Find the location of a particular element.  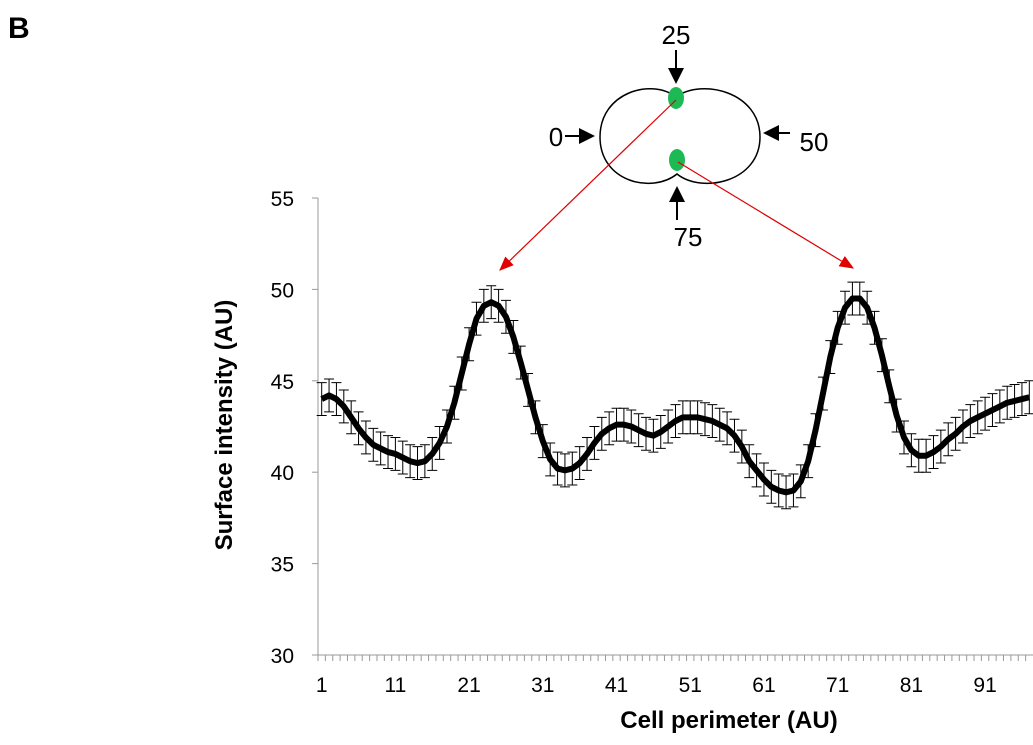

y-tick-label: 30 is located at coordinates (282, 656).